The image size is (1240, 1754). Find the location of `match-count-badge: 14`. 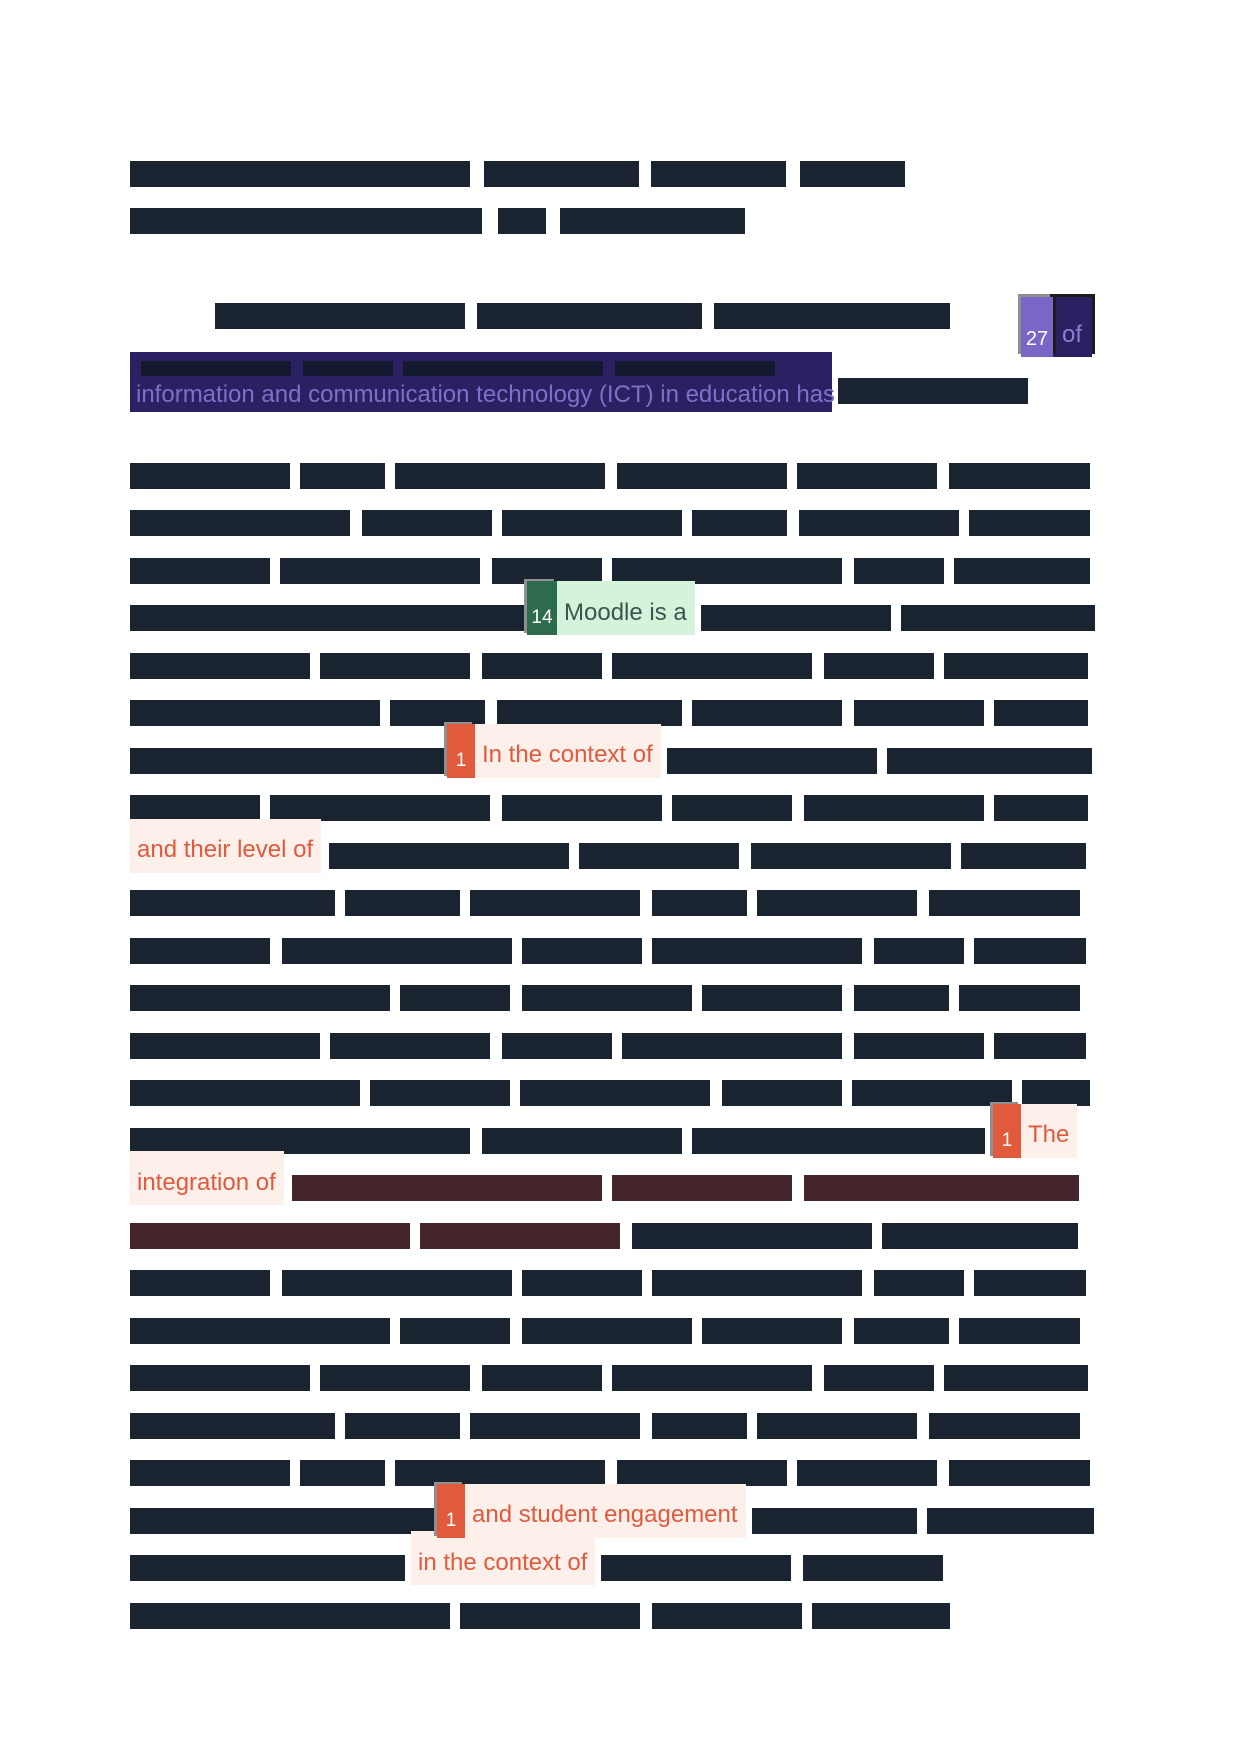

match-count-badge: 14 is located at coordinates (542, 608).